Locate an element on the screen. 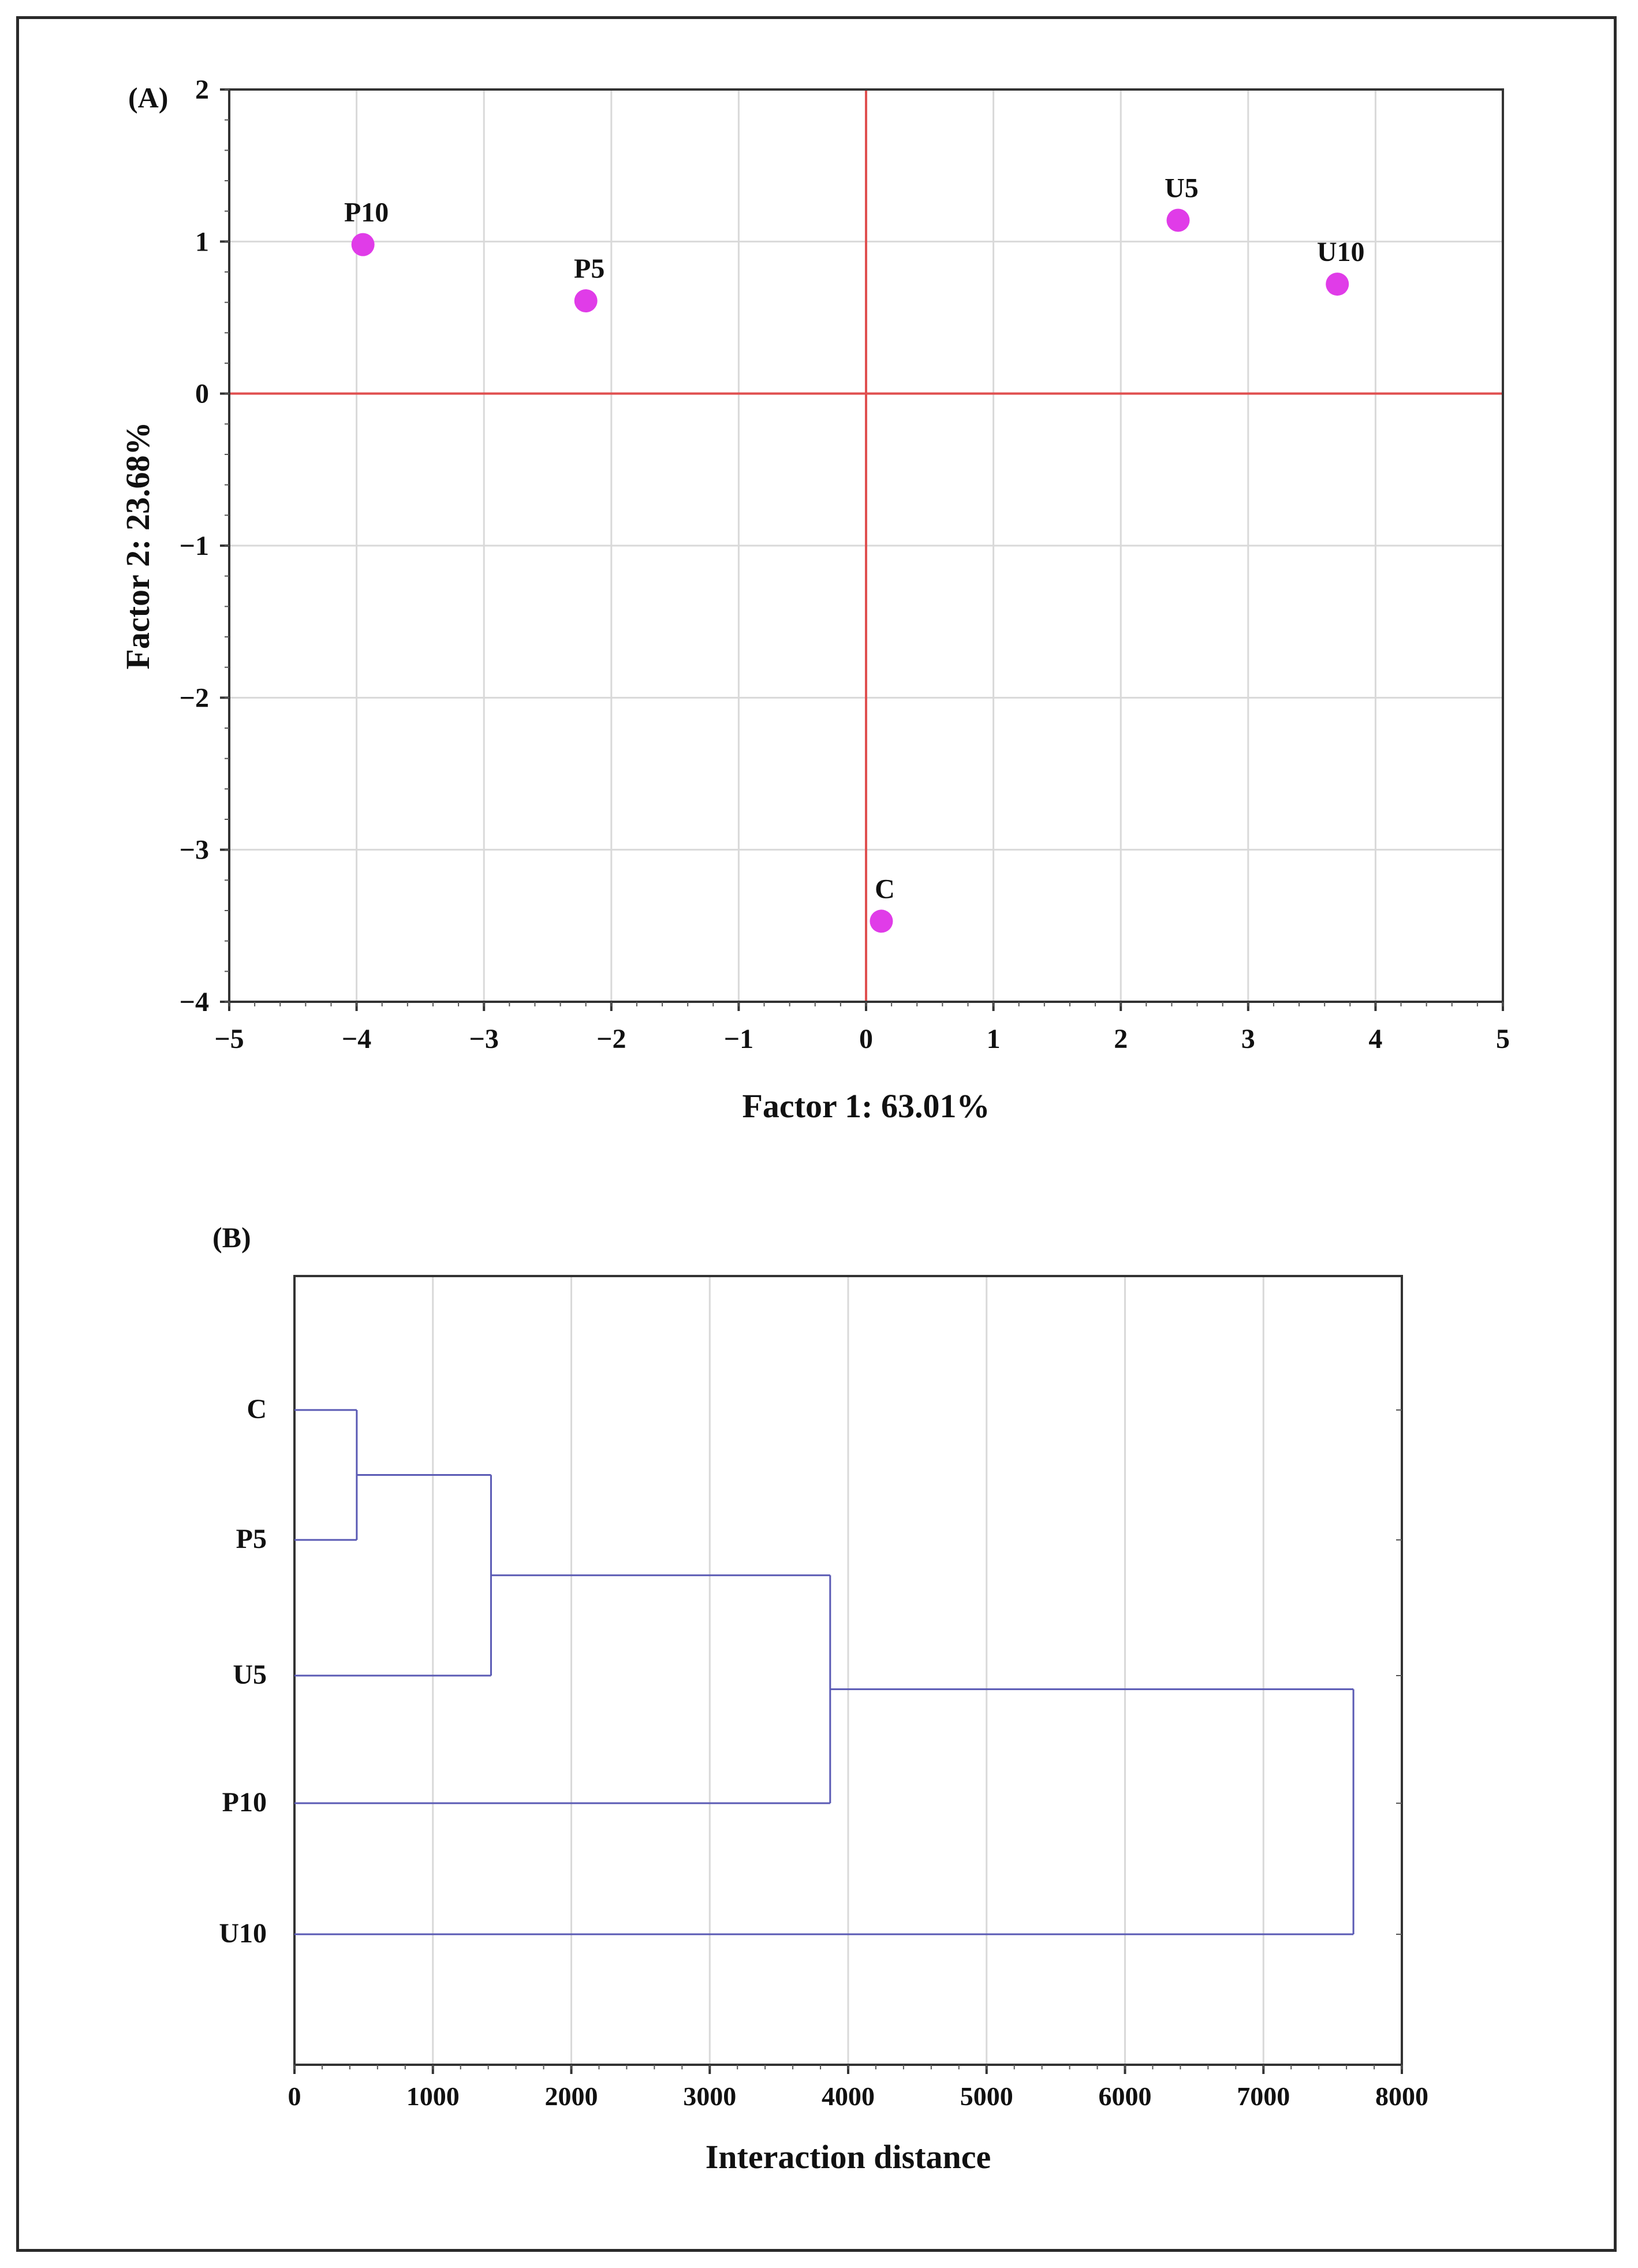  x-tick-label: −3 is located at coordinates (484, 1039).